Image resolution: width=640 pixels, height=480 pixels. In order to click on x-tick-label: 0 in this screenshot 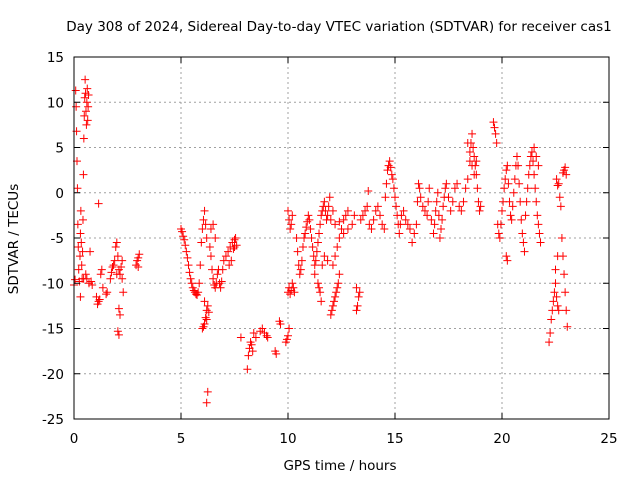, I will do `click(74, 439)`.